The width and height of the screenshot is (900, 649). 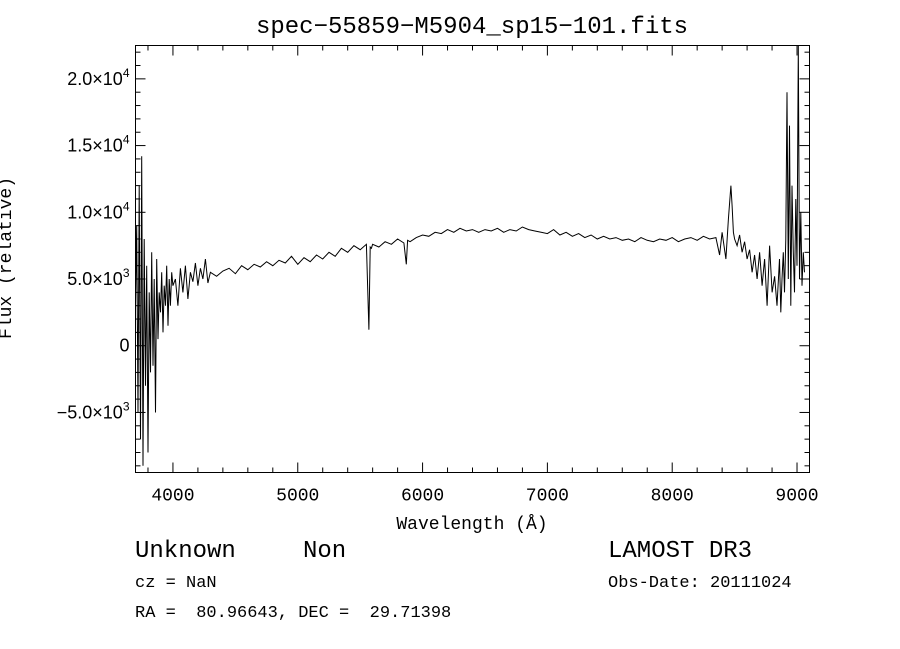 What do you see at coordinates (325, 551) in the screenshot?
I see `object-subclass: Non` at bounding box center [325, 551].